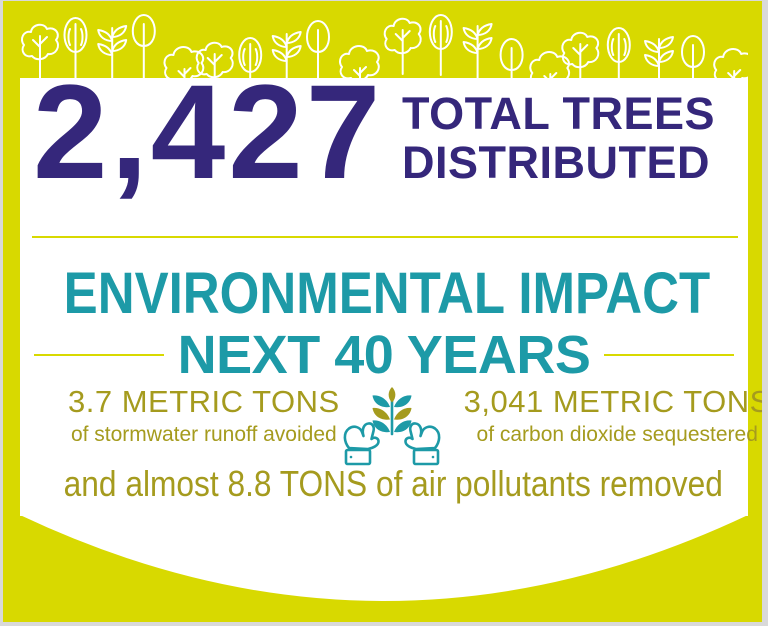  I want to click on stormwater-stat-value: 3.7 METRIC TONS, so click(204, 401).